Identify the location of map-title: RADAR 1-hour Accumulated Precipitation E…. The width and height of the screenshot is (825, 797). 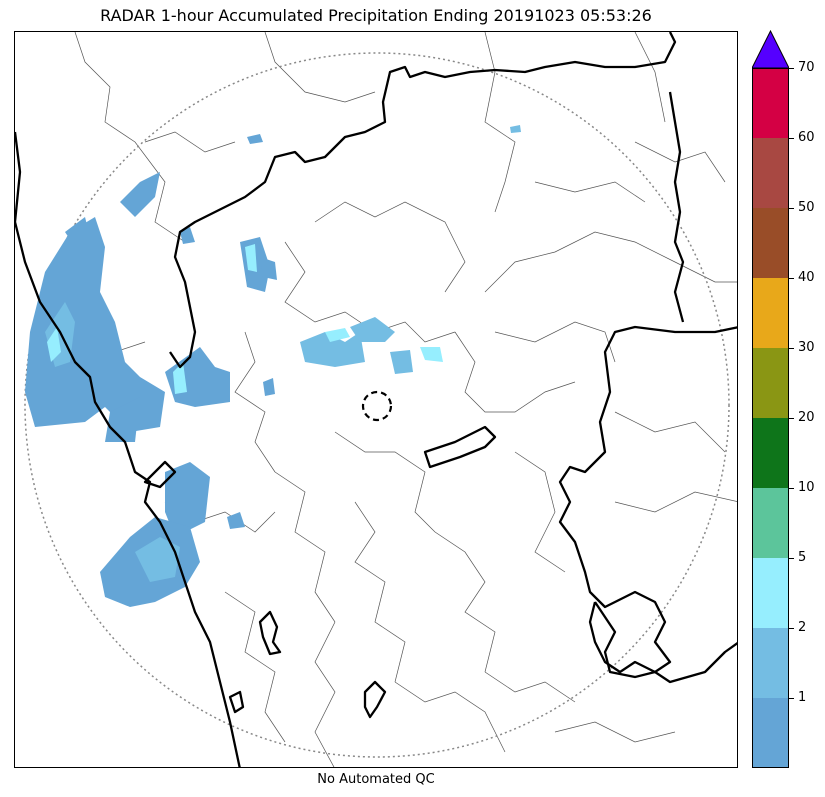
(376, 15).